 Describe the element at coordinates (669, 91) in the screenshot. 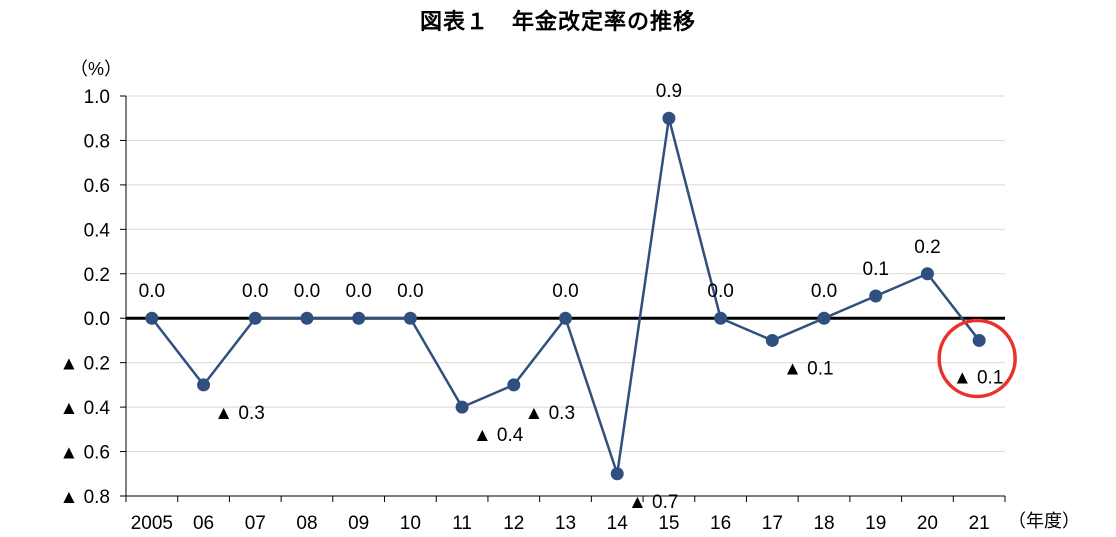

I see `data-label: 0.9` at that location.